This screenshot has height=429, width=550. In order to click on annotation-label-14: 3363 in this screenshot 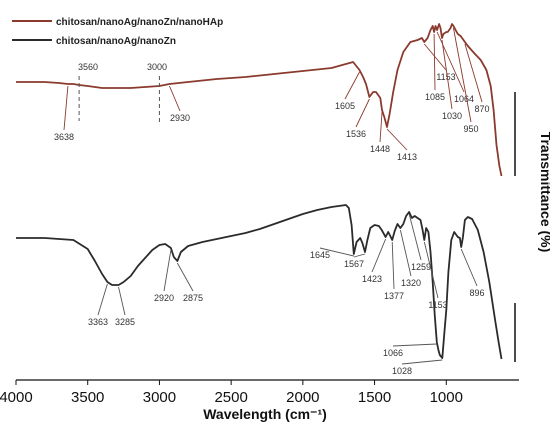, I will do `click(98, 322)`.